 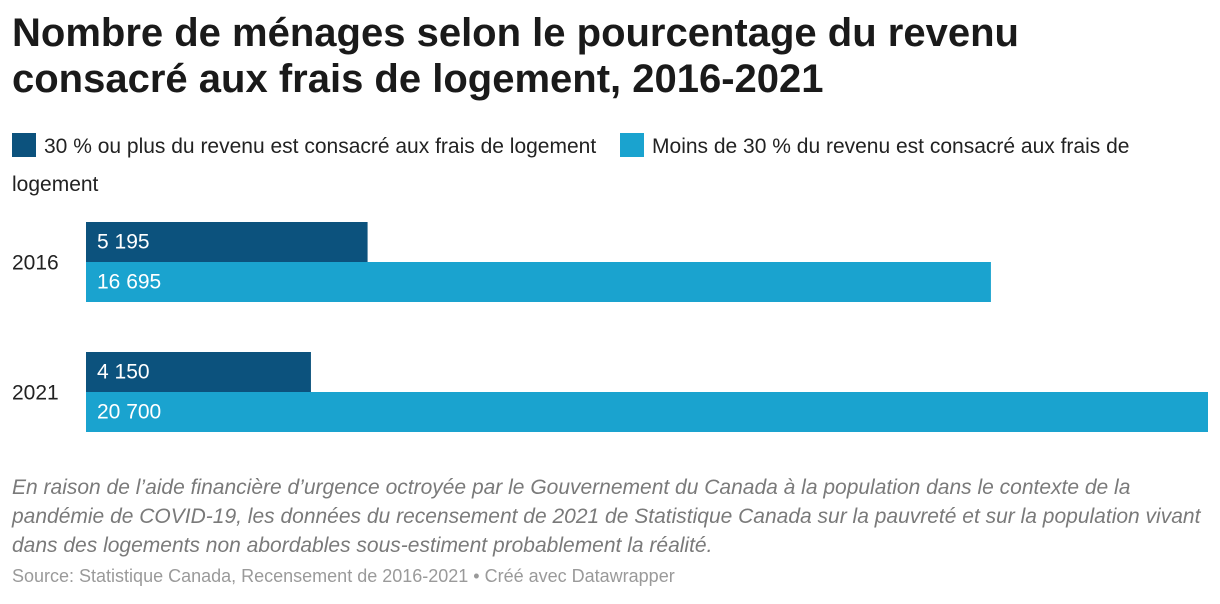 What do you see at coordinates (123, 242) in the screenshot?
I see `value-label: 5 195` at bounding box center [123, 242].